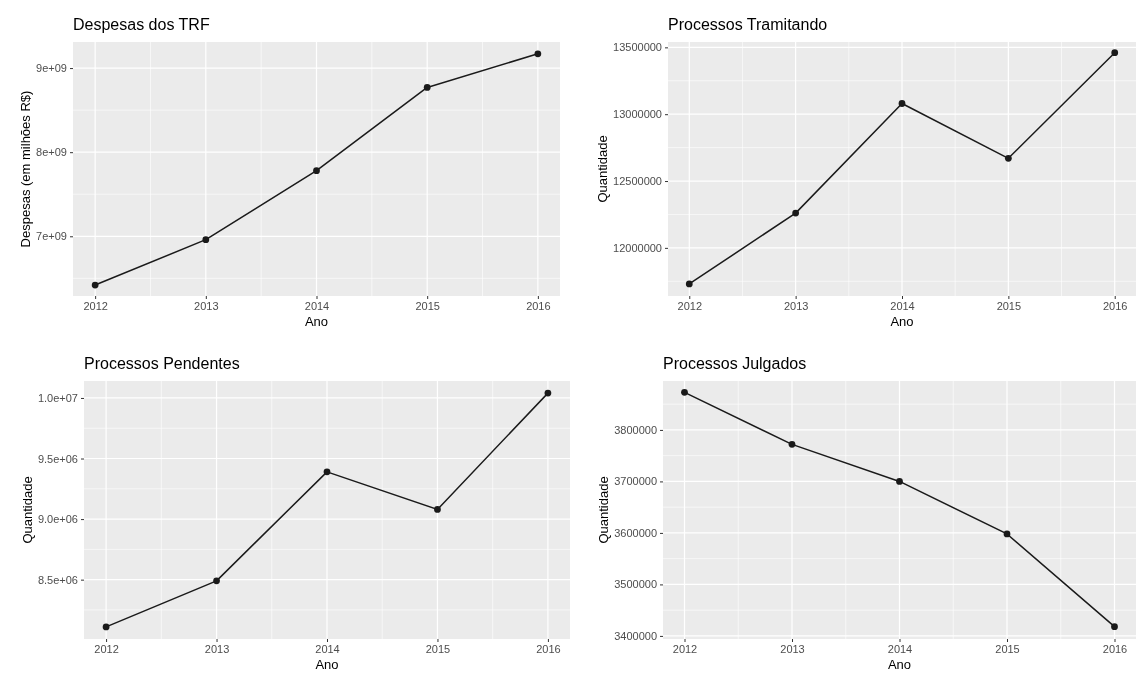 The image size is (1141, 675). What do you see at coordinates (635, 584) in the screenshot?
I see `y-tick-label: 3500000` at bounding box center [635, 584].